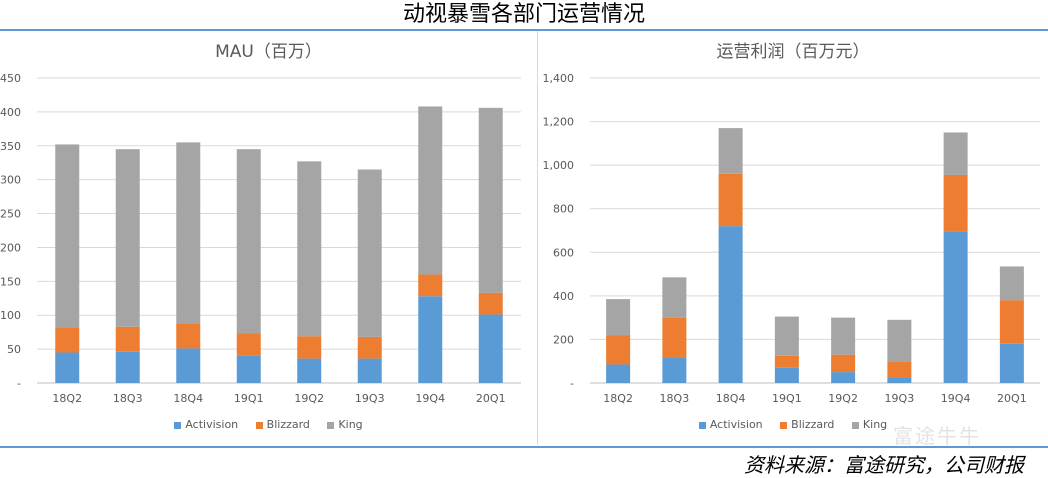  I want to click on y-tick-label: -, so click(572, 383).